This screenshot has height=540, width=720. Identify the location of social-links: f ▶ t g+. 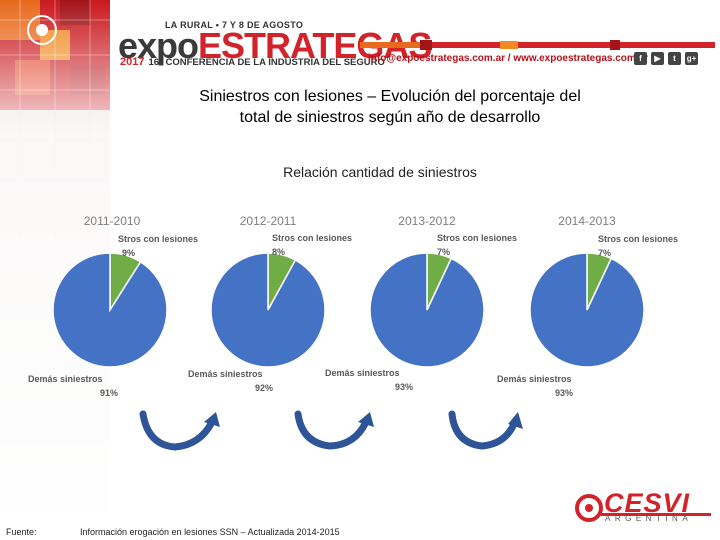
(666, 58).